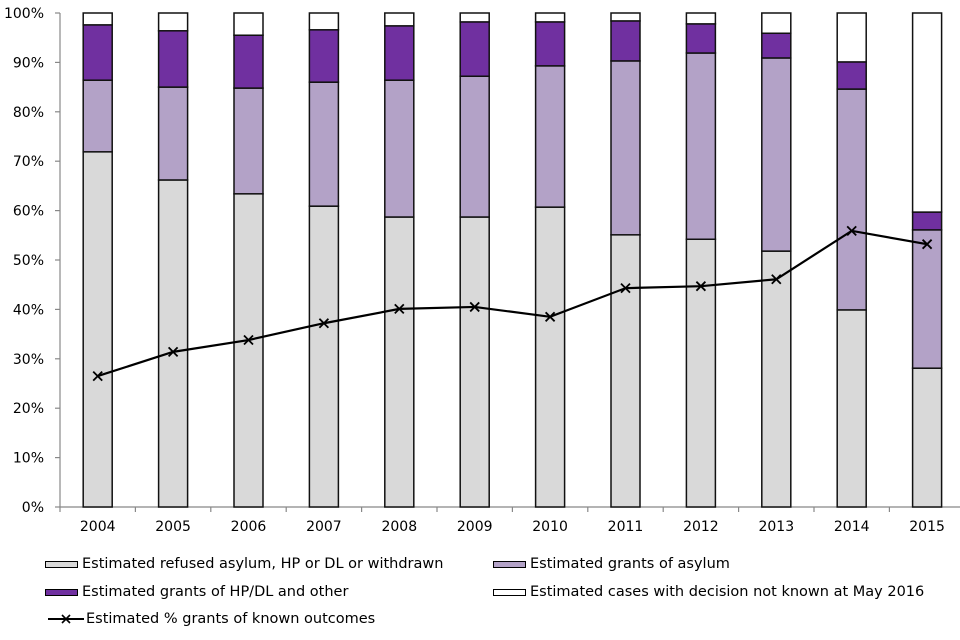  What do you see at coordinates (509, 564) in the screenshot?
I see `legend-swatch-asylum-grants` at bounding box center [509, 564].